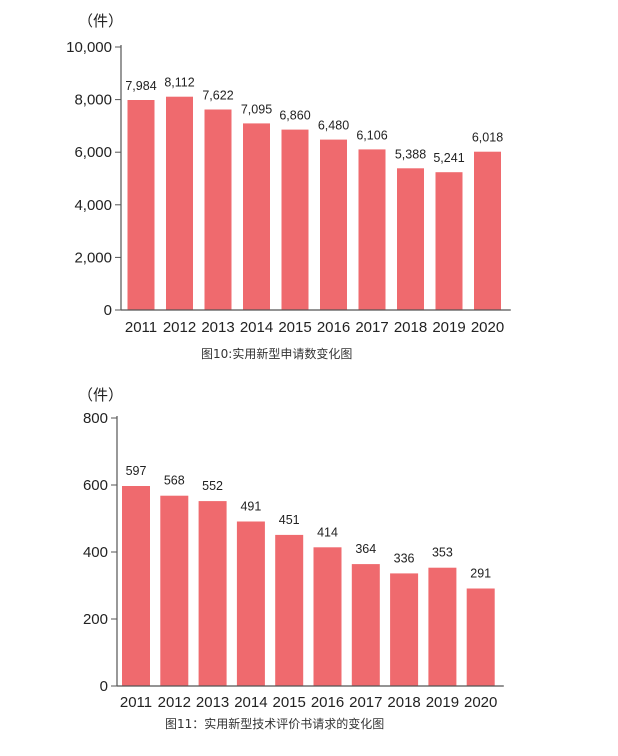 The height and width of the screenshot is (756, 618). Describe the element at coordinates (179, 83) in the screenshot. I see `data-label-2012: 8,112` at that location.